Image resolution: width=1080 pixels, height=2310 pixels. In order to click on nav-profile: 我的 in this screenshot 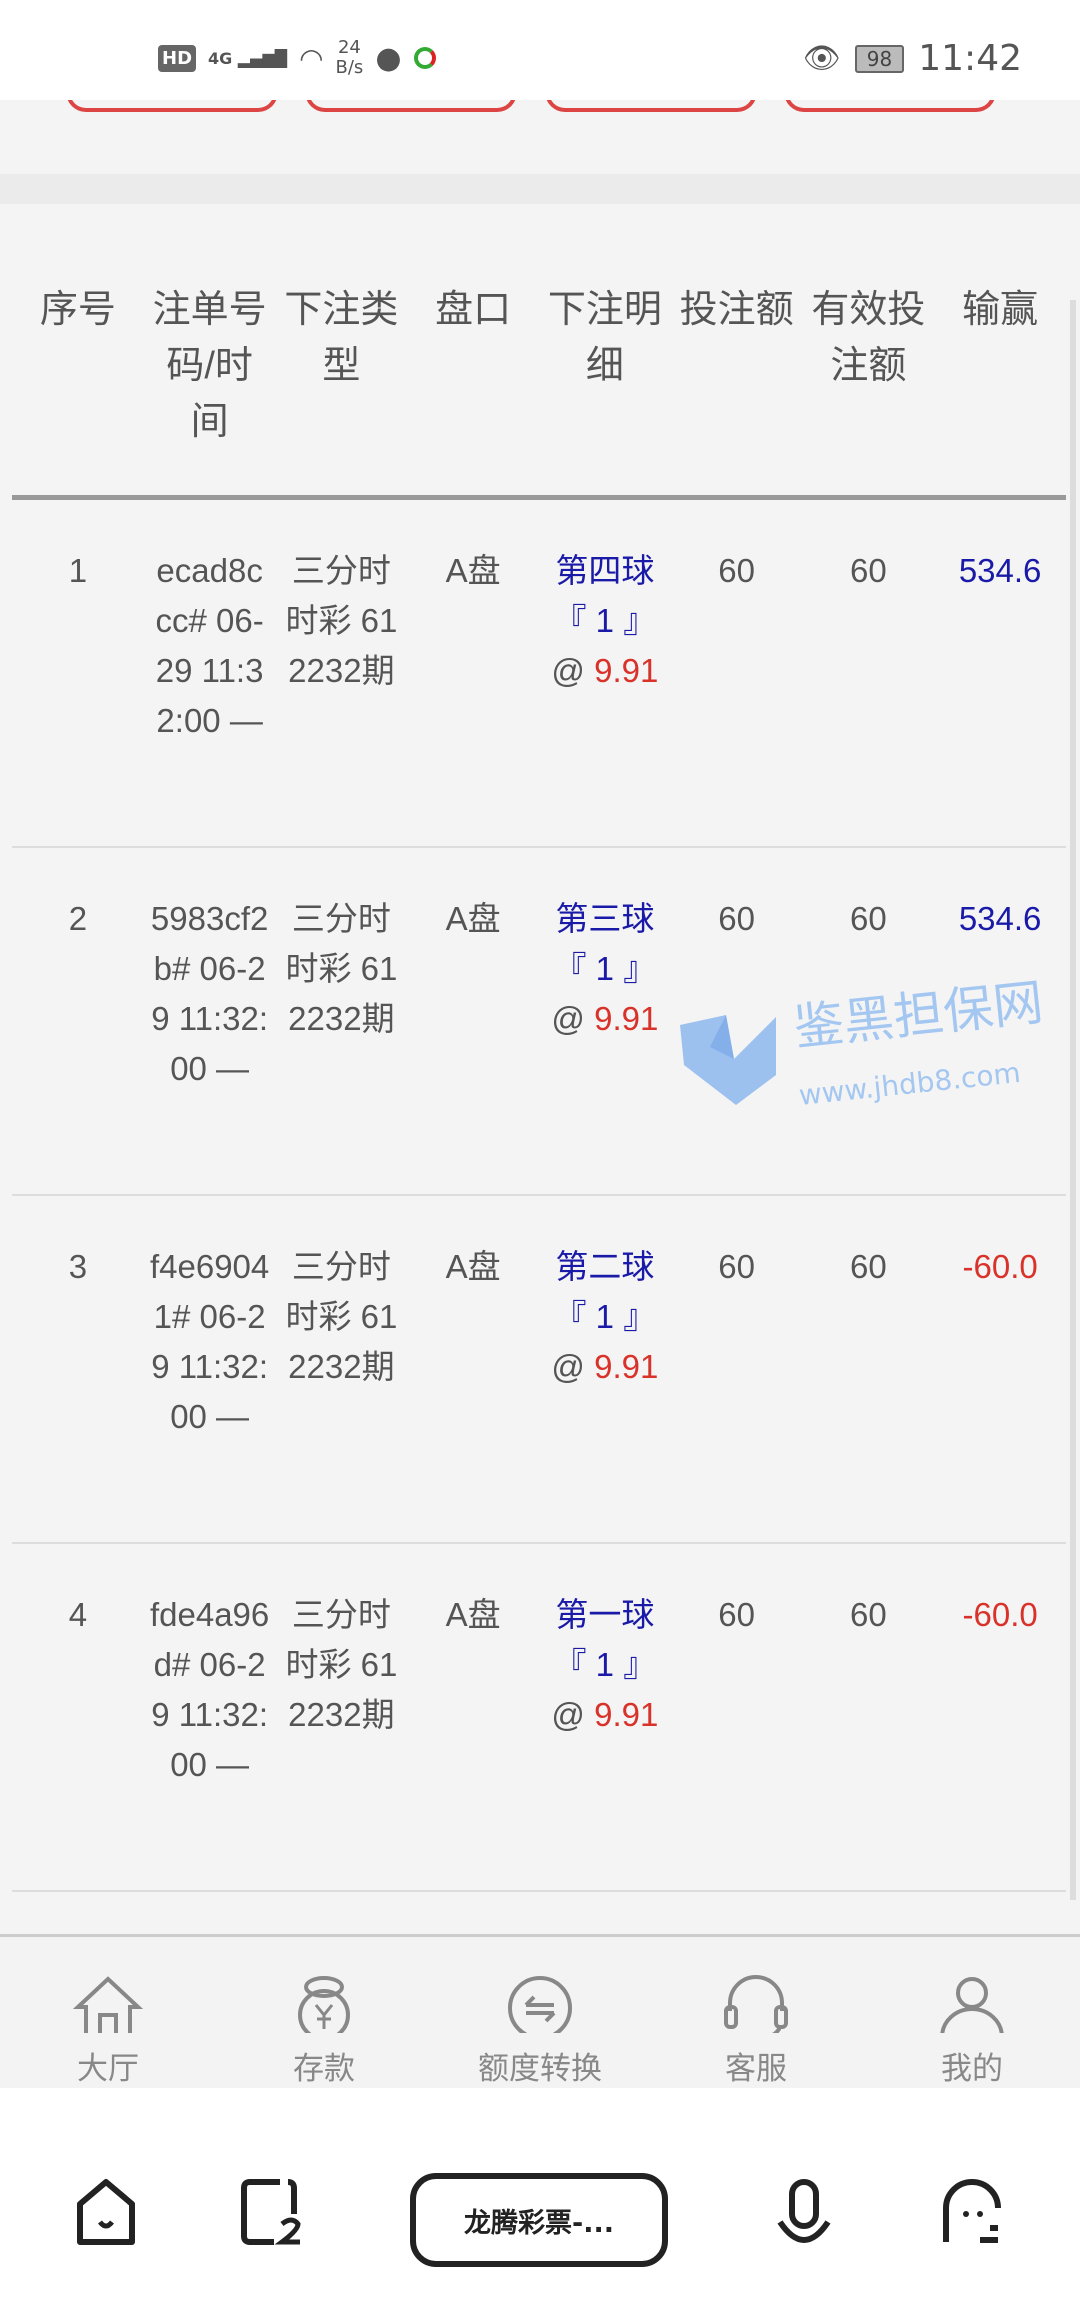, I will do `click(972, 2012)`.